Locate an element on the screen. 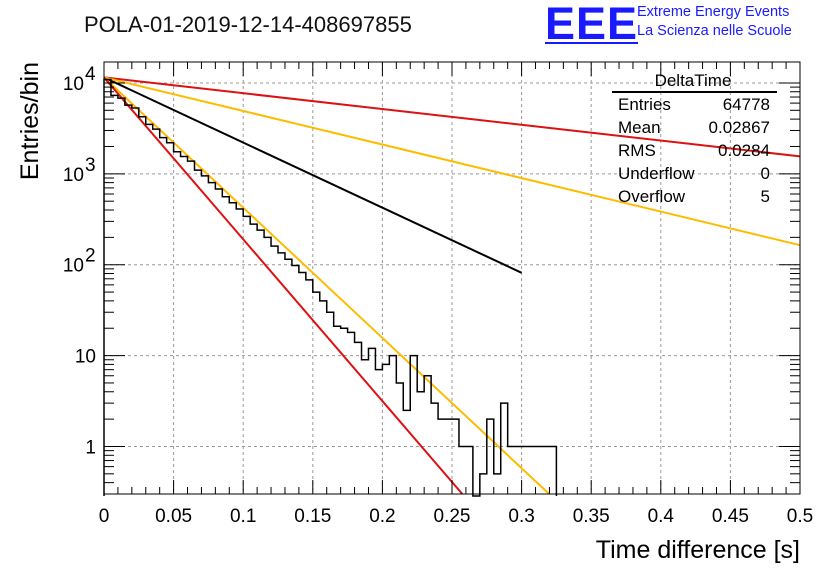  x-tick-label: 0.25 is located at coordinates (452, 516).